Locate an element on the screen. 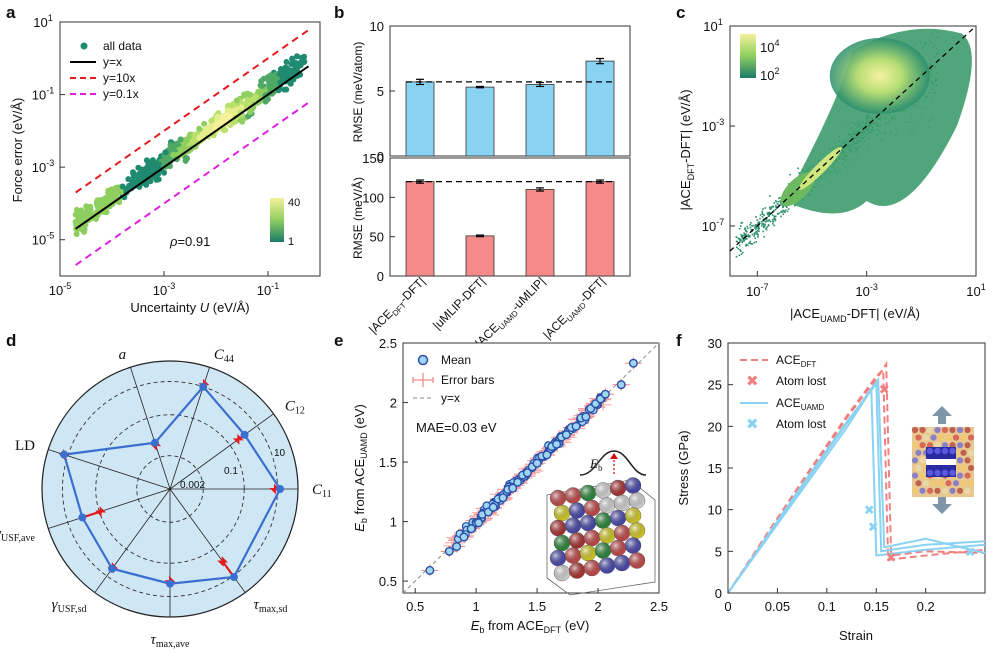 The height and width of the screenshot is (654, 997). y-tick-label: 30 is located at coordinates (715, 343).